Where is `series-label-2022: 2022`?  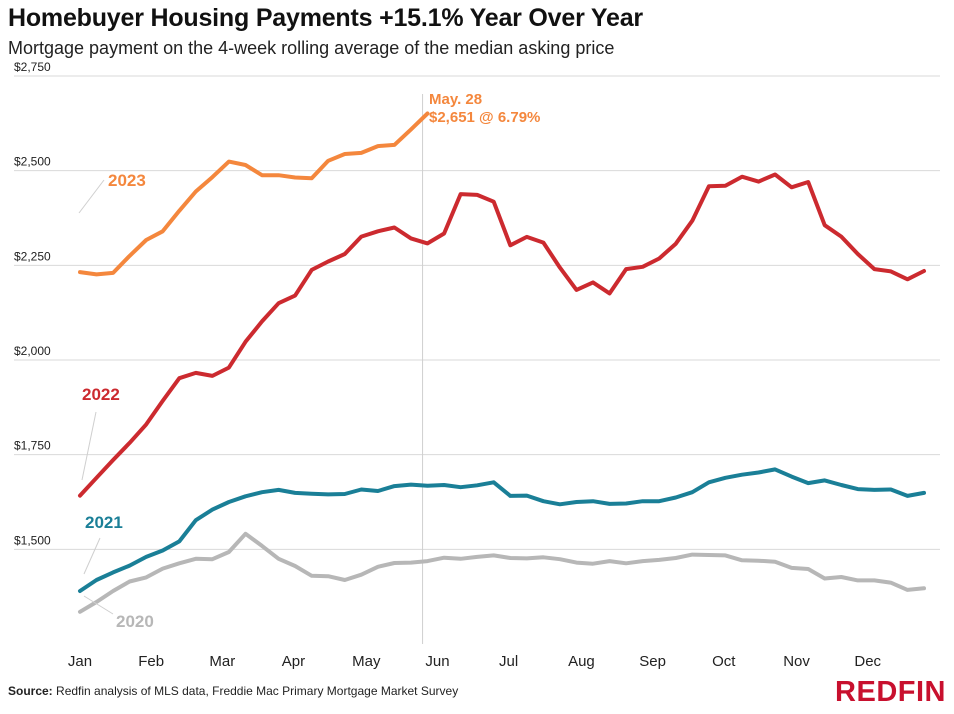
series-label-2022: 2022 is located at coordinates (101, 394).